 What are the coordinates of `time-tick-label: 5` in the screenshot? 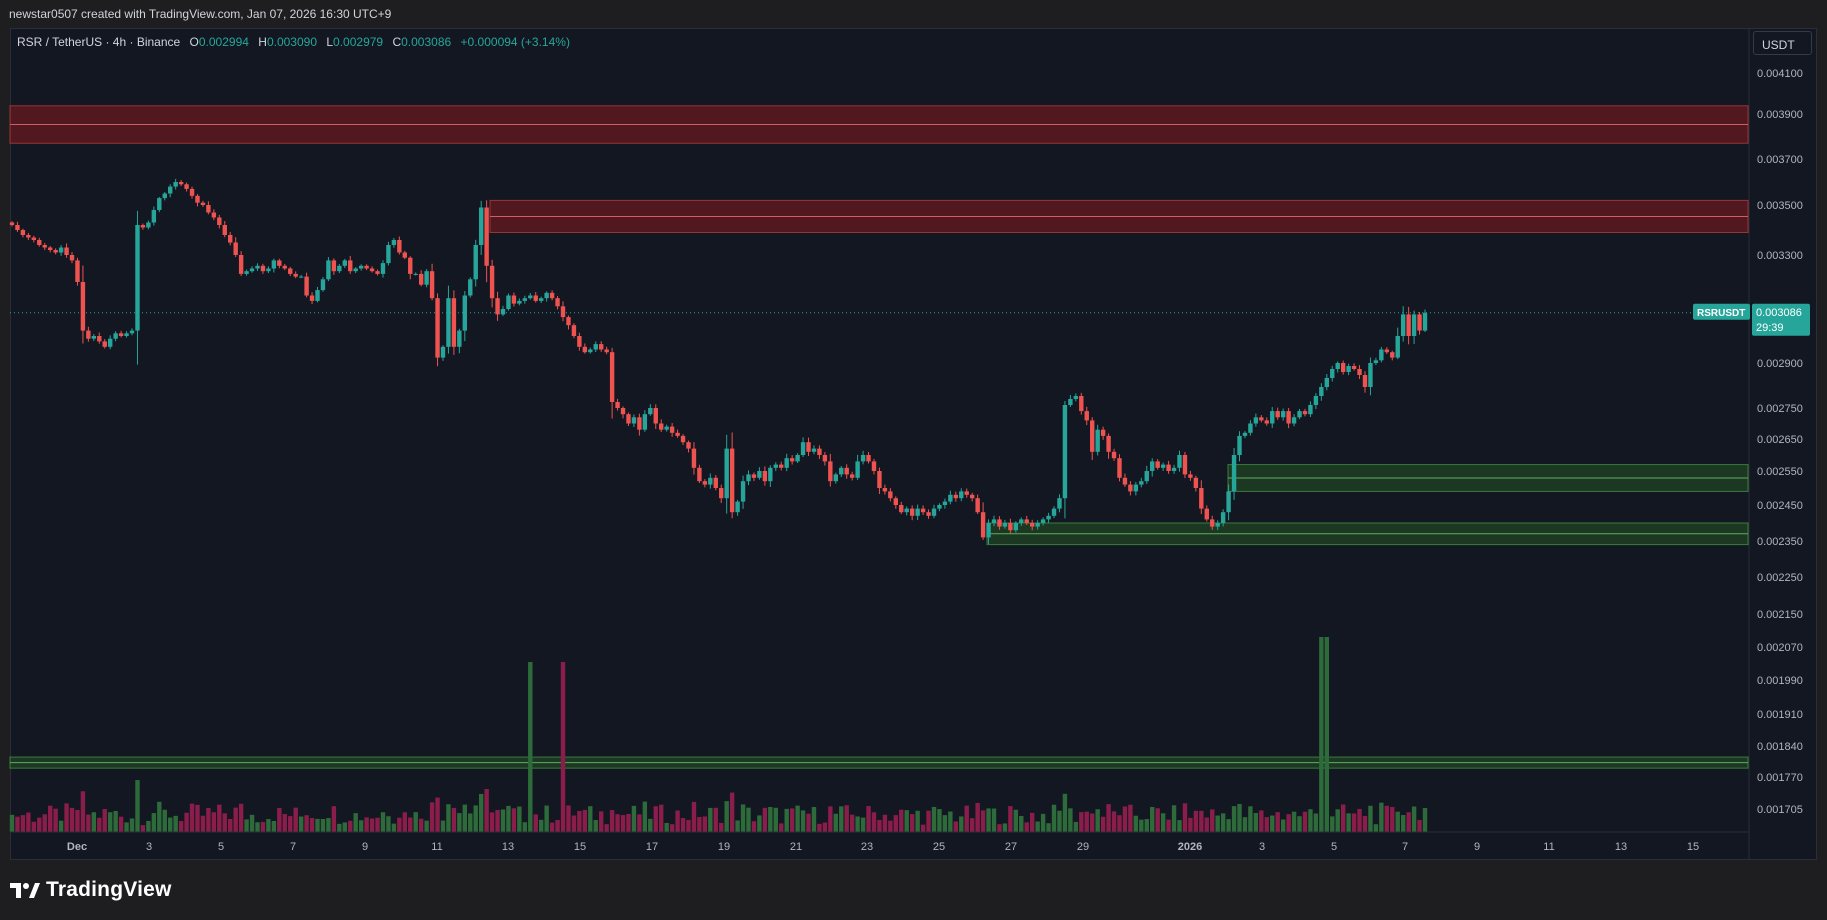 It's located at (1334, 847).